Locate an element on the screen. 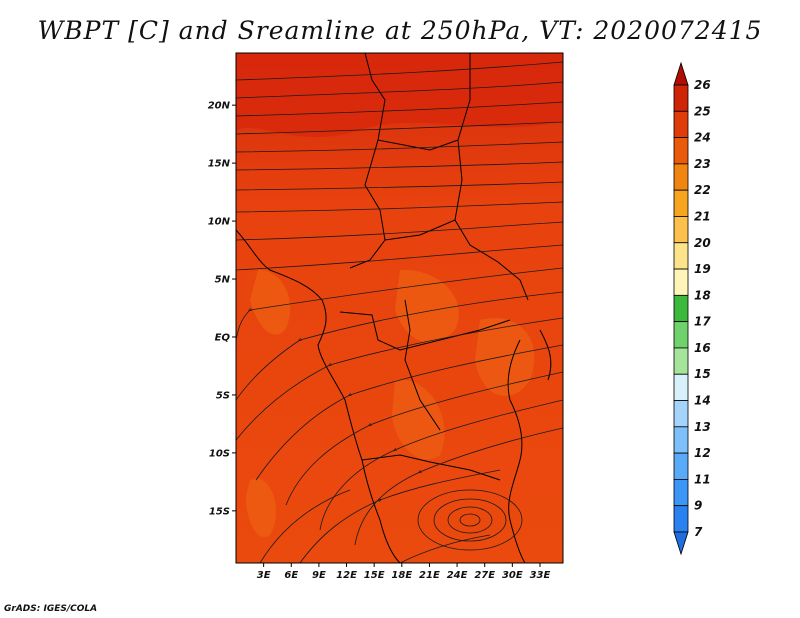 This screenshot has height=618, width=800. lon-tick-label: 30E is located at coordinates (512, 575).